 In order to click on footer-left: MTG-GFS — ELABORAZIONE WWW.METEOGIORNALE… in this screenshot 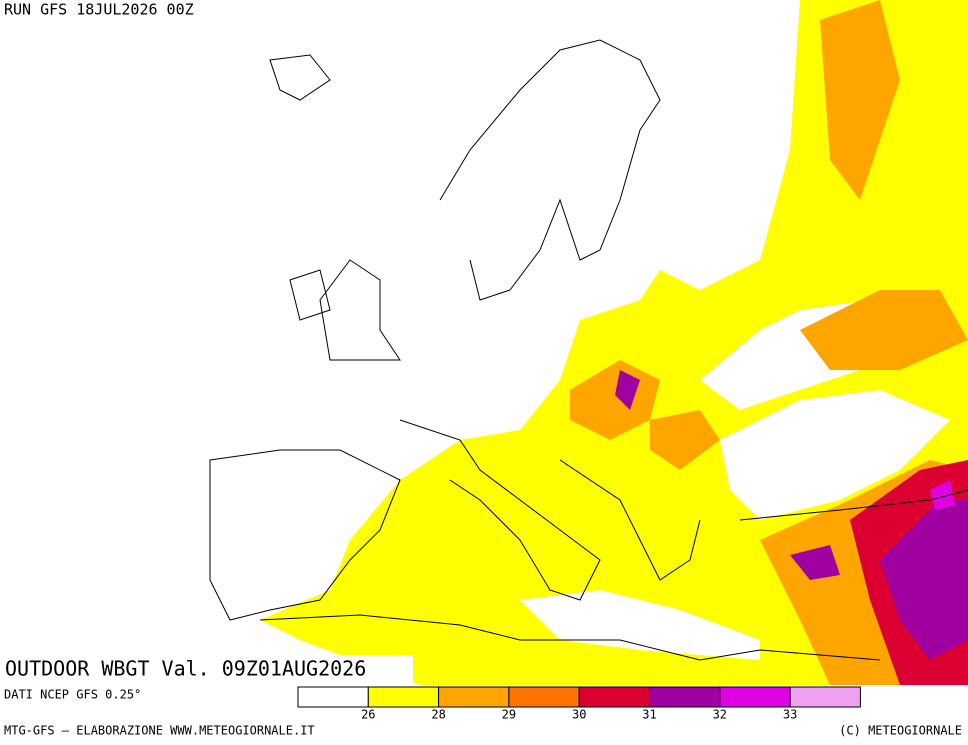, I will do `click(159, 731)`.